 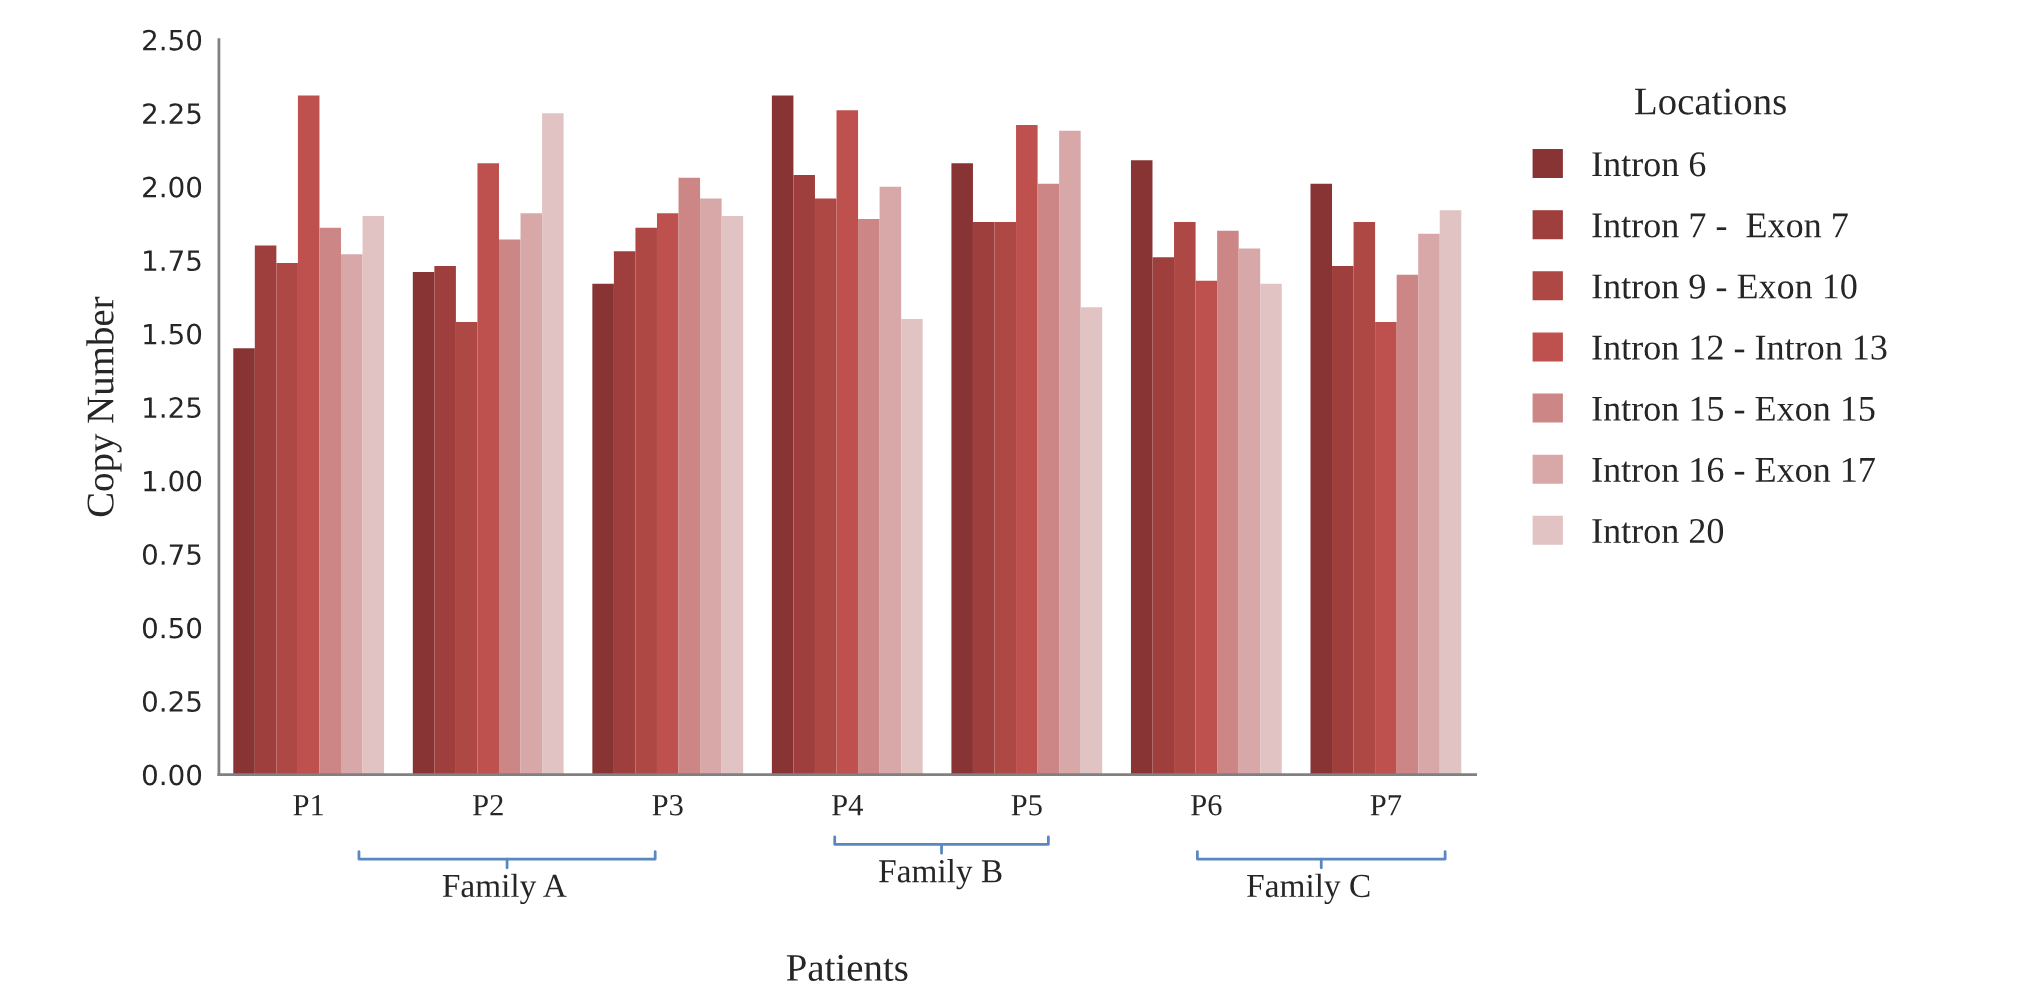 I want to click on y-axis-title: Copy Number, so click(x=104, y=406).